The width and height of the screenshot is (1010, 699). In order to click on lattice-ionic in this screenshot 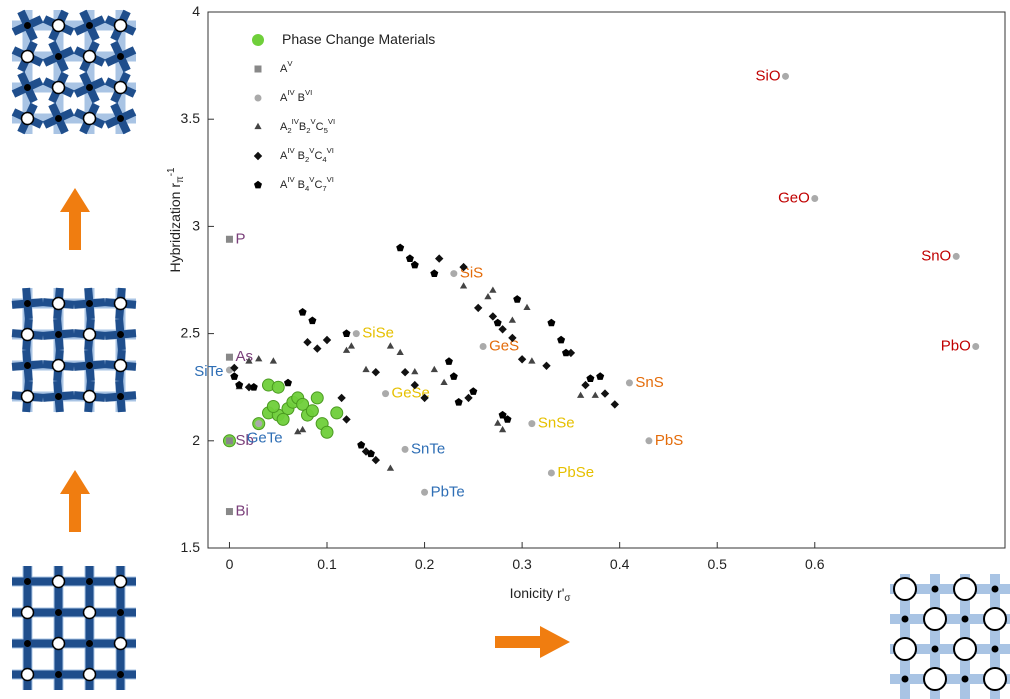, I will do `click(950, 636)`.